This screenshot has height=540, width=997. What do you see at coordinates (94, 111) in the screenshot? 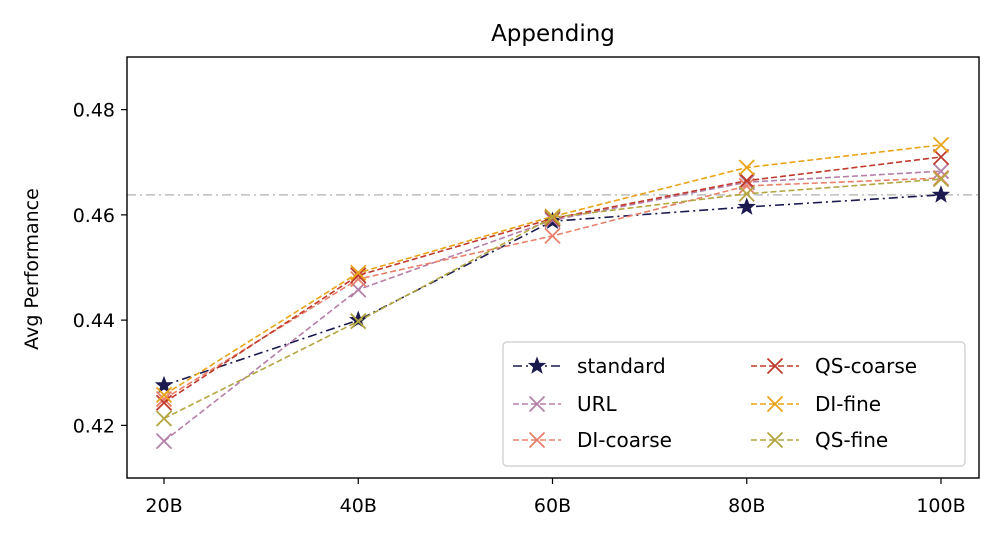
I see `y-tick-label: 0.48` at bounding box center [94, 111].